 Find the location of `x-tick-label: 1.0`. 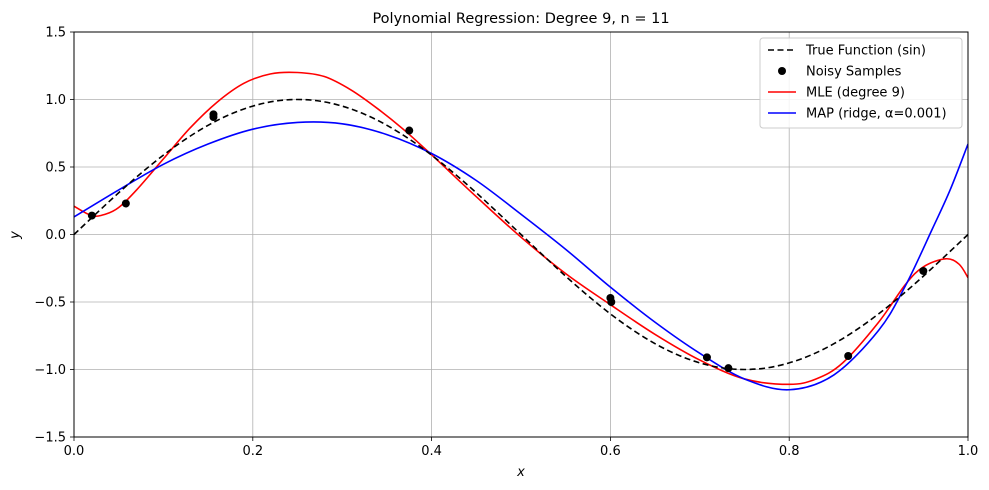

x-tick-label: 1.0 is located at coordinates (968, 451).